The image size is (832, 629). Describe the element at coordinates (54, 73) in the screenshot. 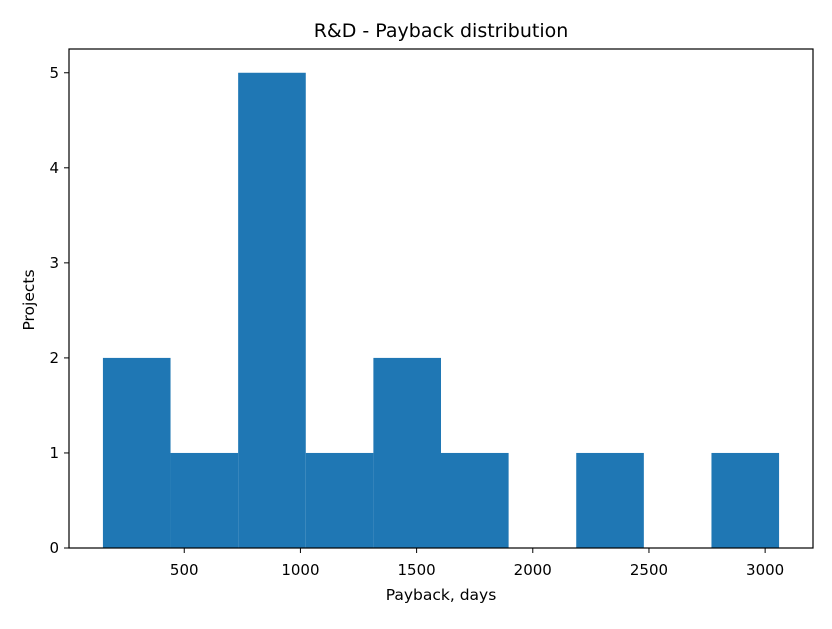

I see `y-tick-label: 5` at that location.